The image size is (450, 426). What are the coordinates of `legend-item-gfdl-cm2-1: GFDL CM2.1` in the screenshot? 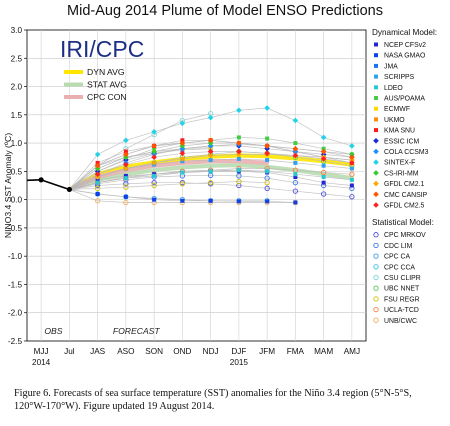 It's located at (398, 184).